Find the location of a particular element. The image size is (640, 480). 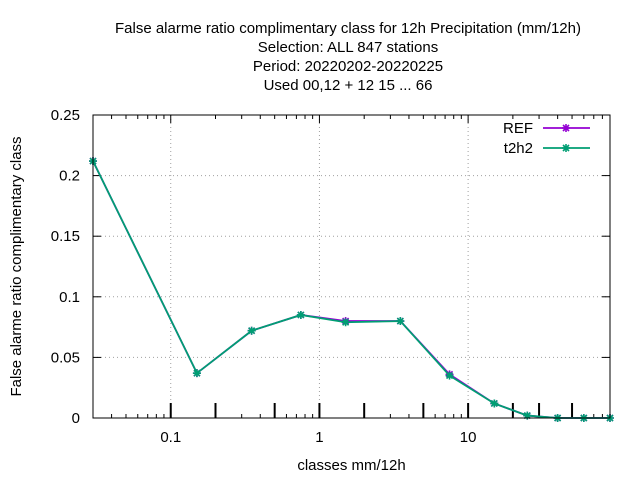

legend-label: REF is located at coordinates (518, 128).